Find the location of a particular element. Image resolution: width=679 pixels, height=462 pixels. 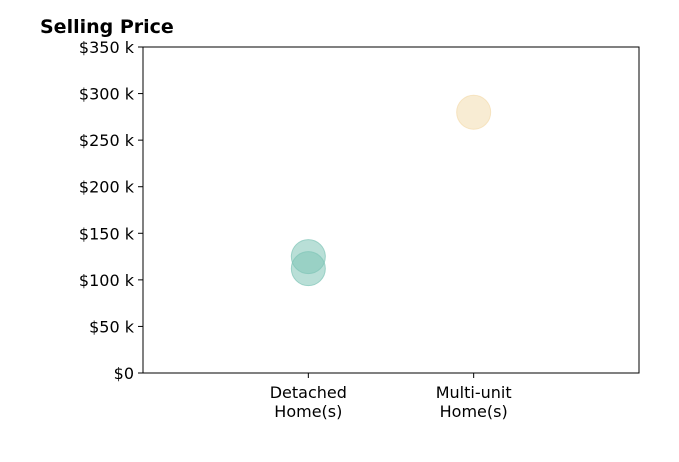

x-tick-label-line: Detached is located at coordinates (308, 392).